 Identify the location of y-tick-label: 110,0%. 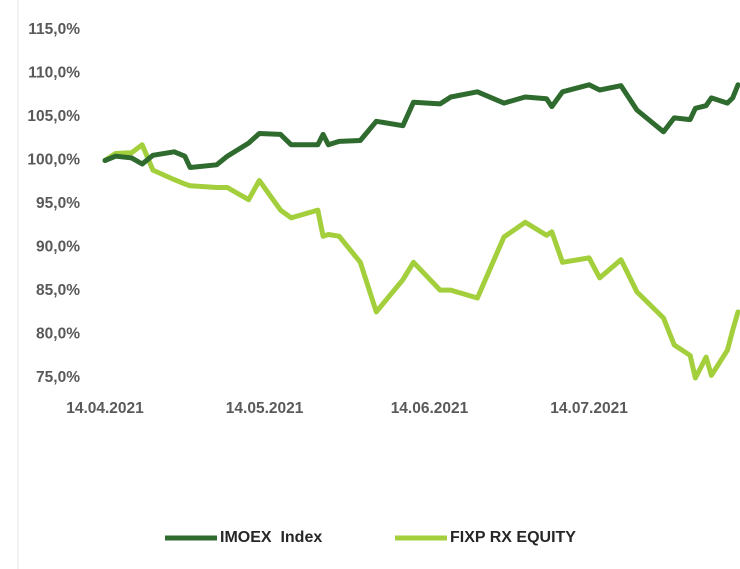
(54, 73).